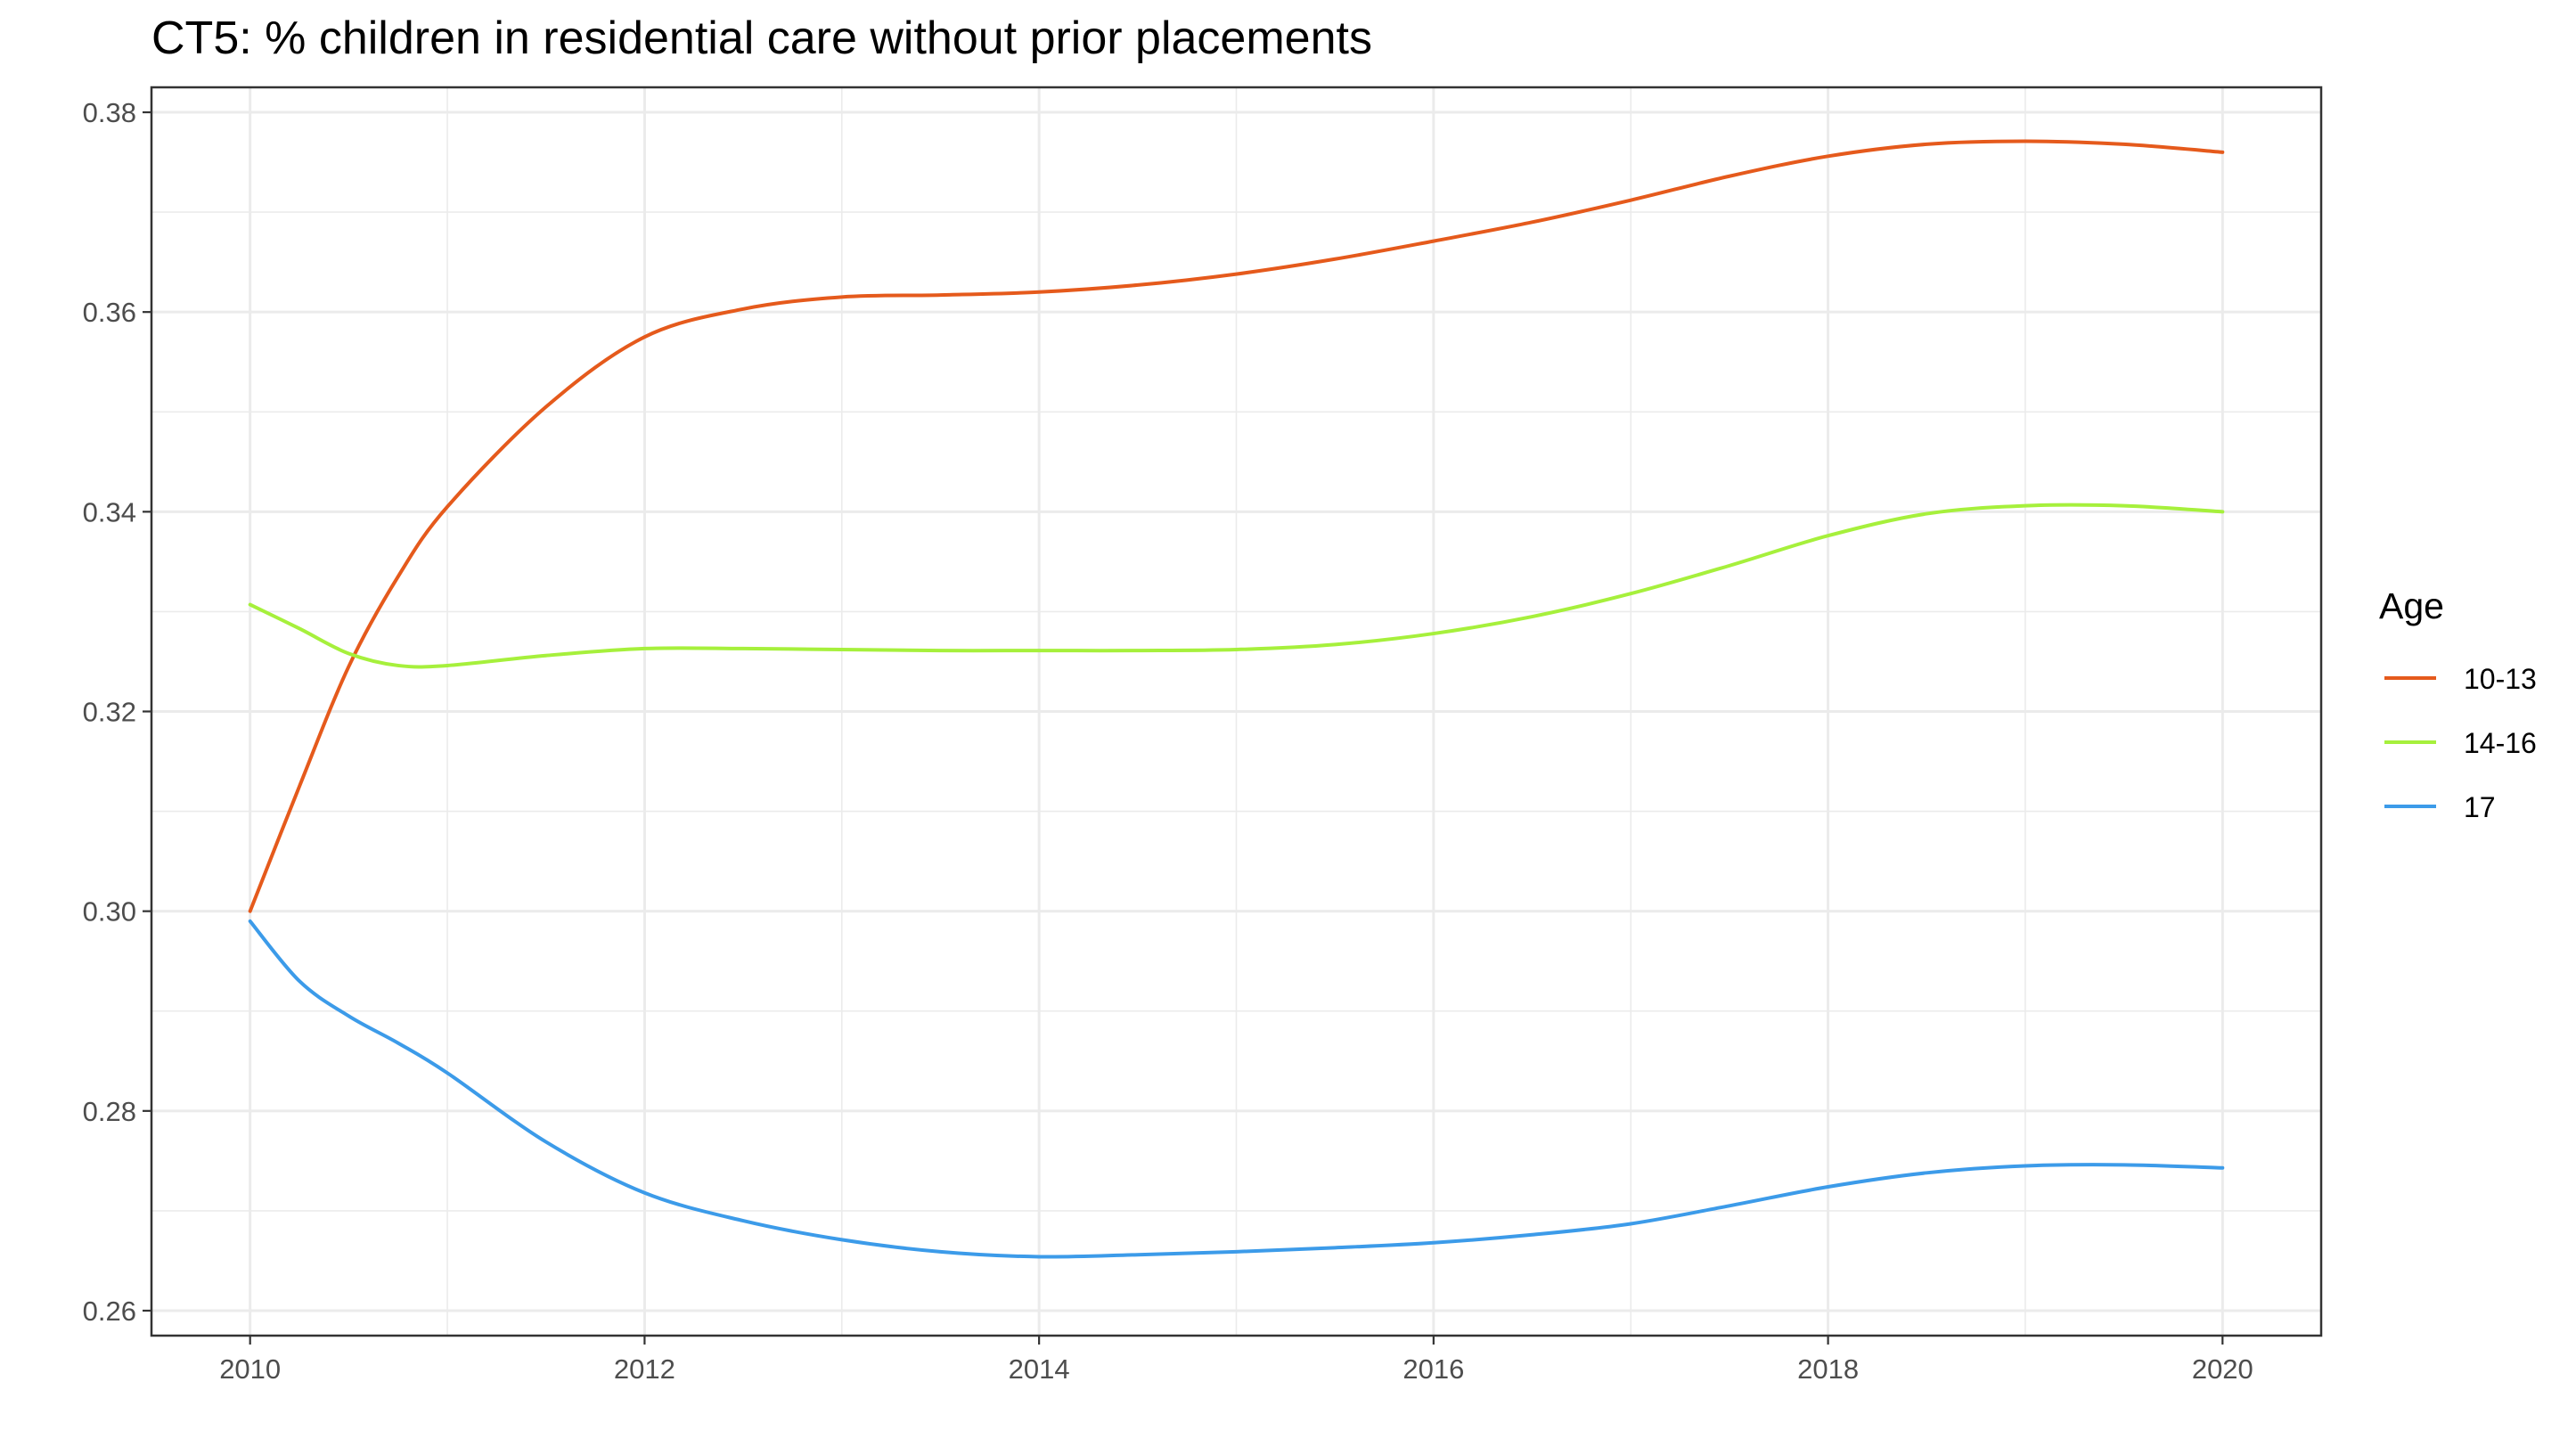 This screenshot has width=2576, height=1447. What do you see at coordinates (1828, 1369) in the screenshot?
I see `x-tick-label: 2018` at bounding box center [1828, 1369].